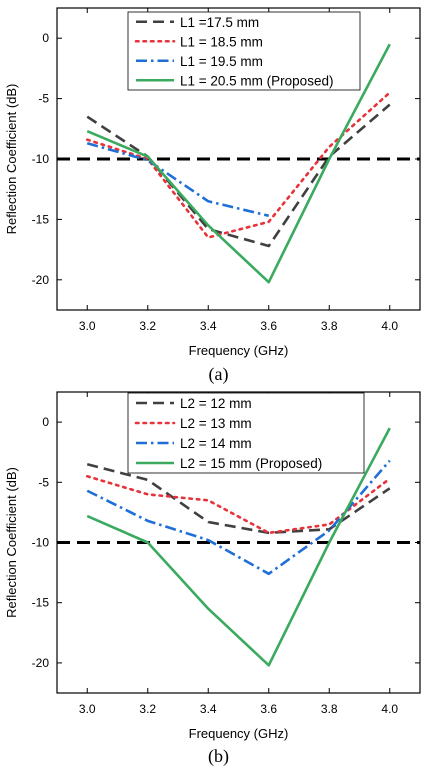 Image resolution: width=434 pixels, height=770 pixels. I want to click on legend-label-2: L2 = 13 mm, so click(216, 423).